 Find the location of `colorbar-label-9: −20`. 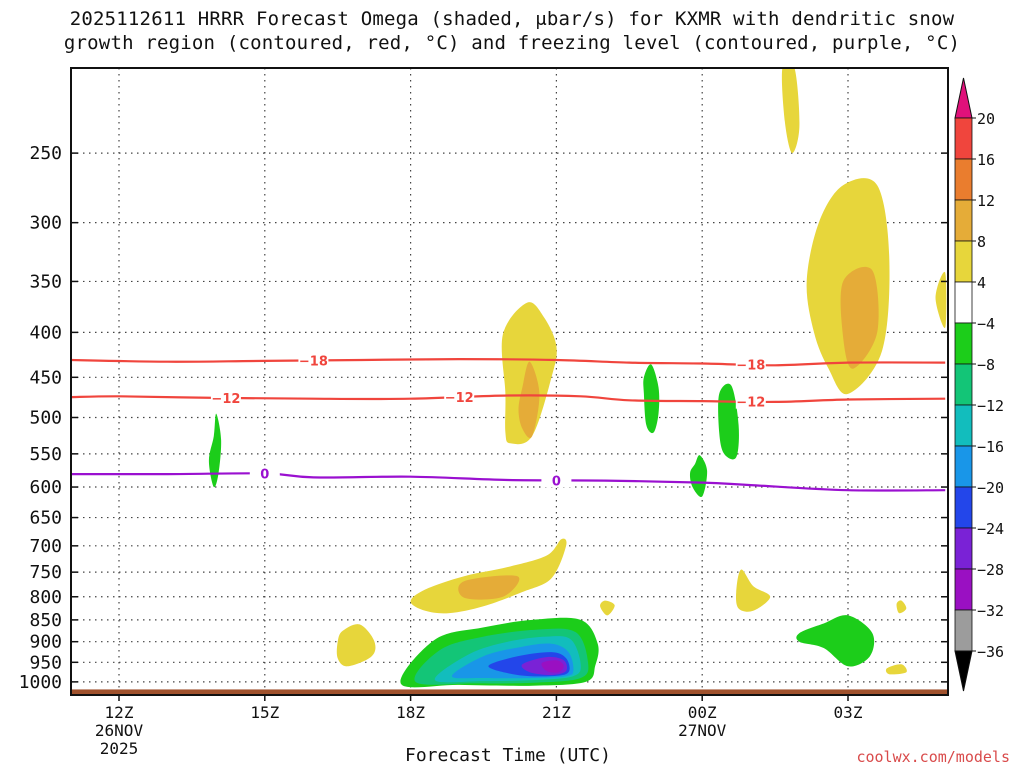

colorbar-label-9: −20 is located at coordinates (990, 488).